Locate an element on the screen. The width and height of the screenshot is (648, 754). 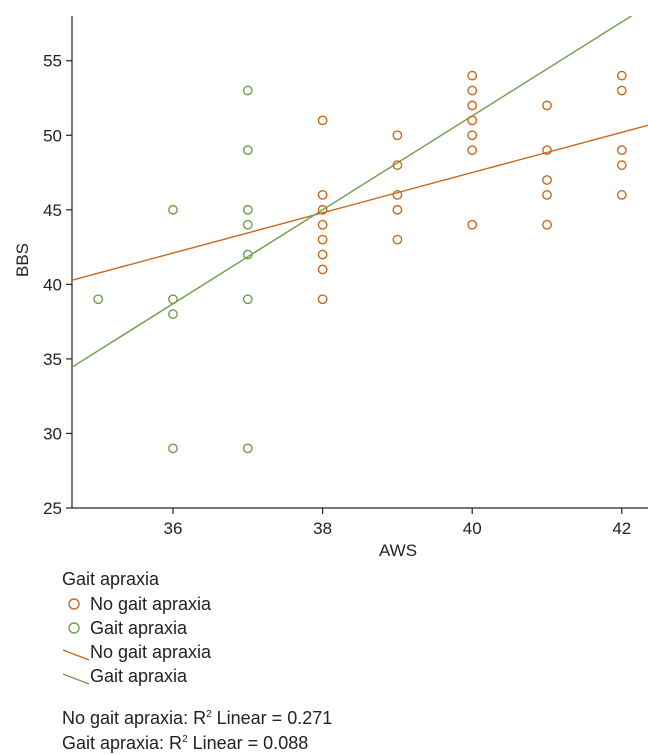
y-axis-title: BBS is located at coordinates (22, 260).